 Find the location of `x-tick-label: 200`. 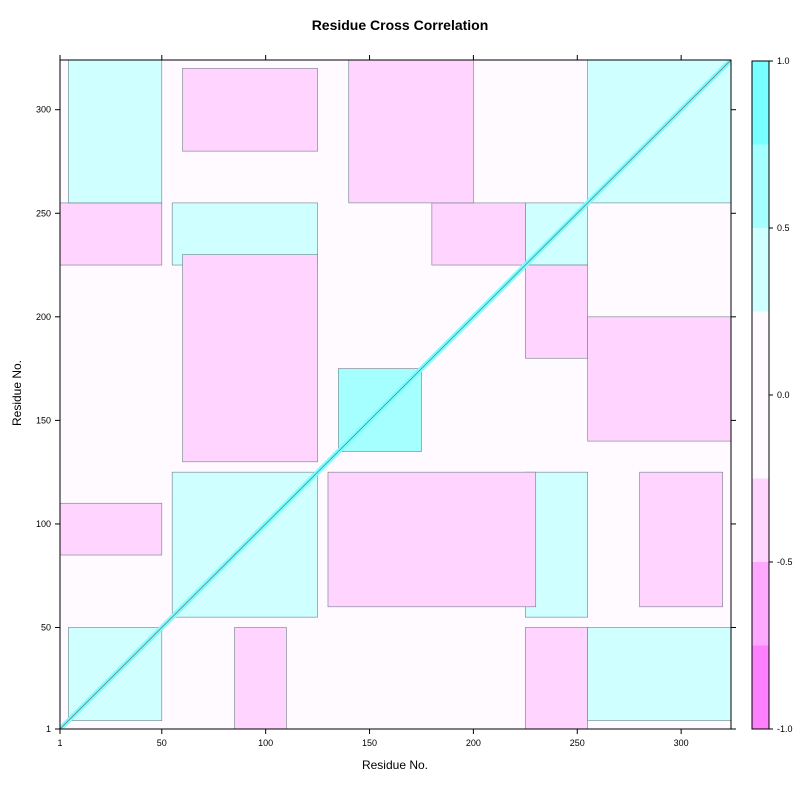

x-tick-label: 200 is located at coordinates (473, 743).